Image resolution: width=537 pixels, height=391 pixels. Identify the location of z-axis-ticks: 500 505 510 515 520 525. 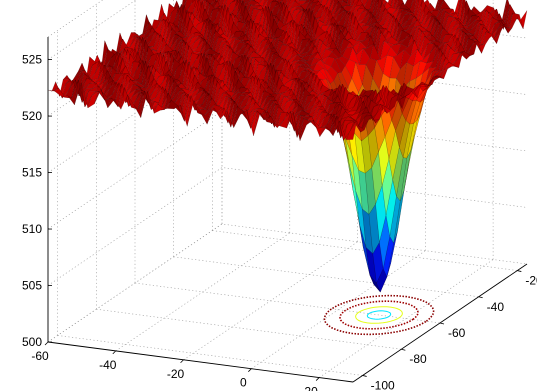
(37, 201).